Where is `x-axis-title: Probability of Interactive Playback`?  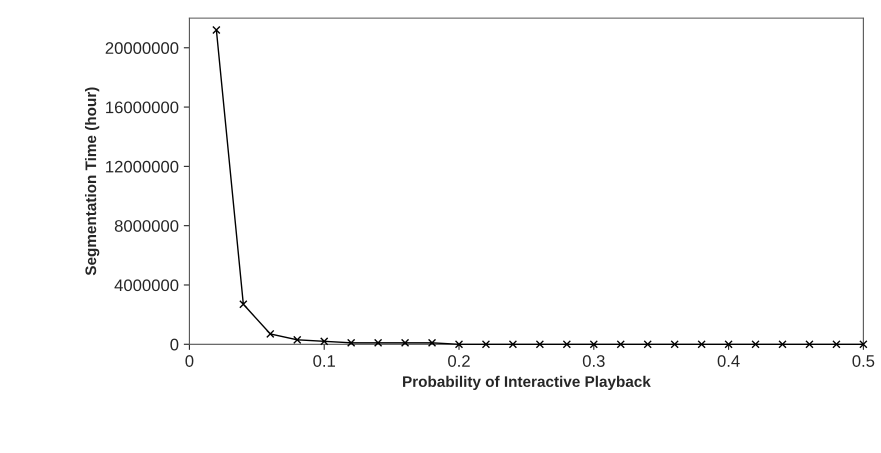
x-axis-title: Probability of Interactive Playback is located at coordinates (527, 383).